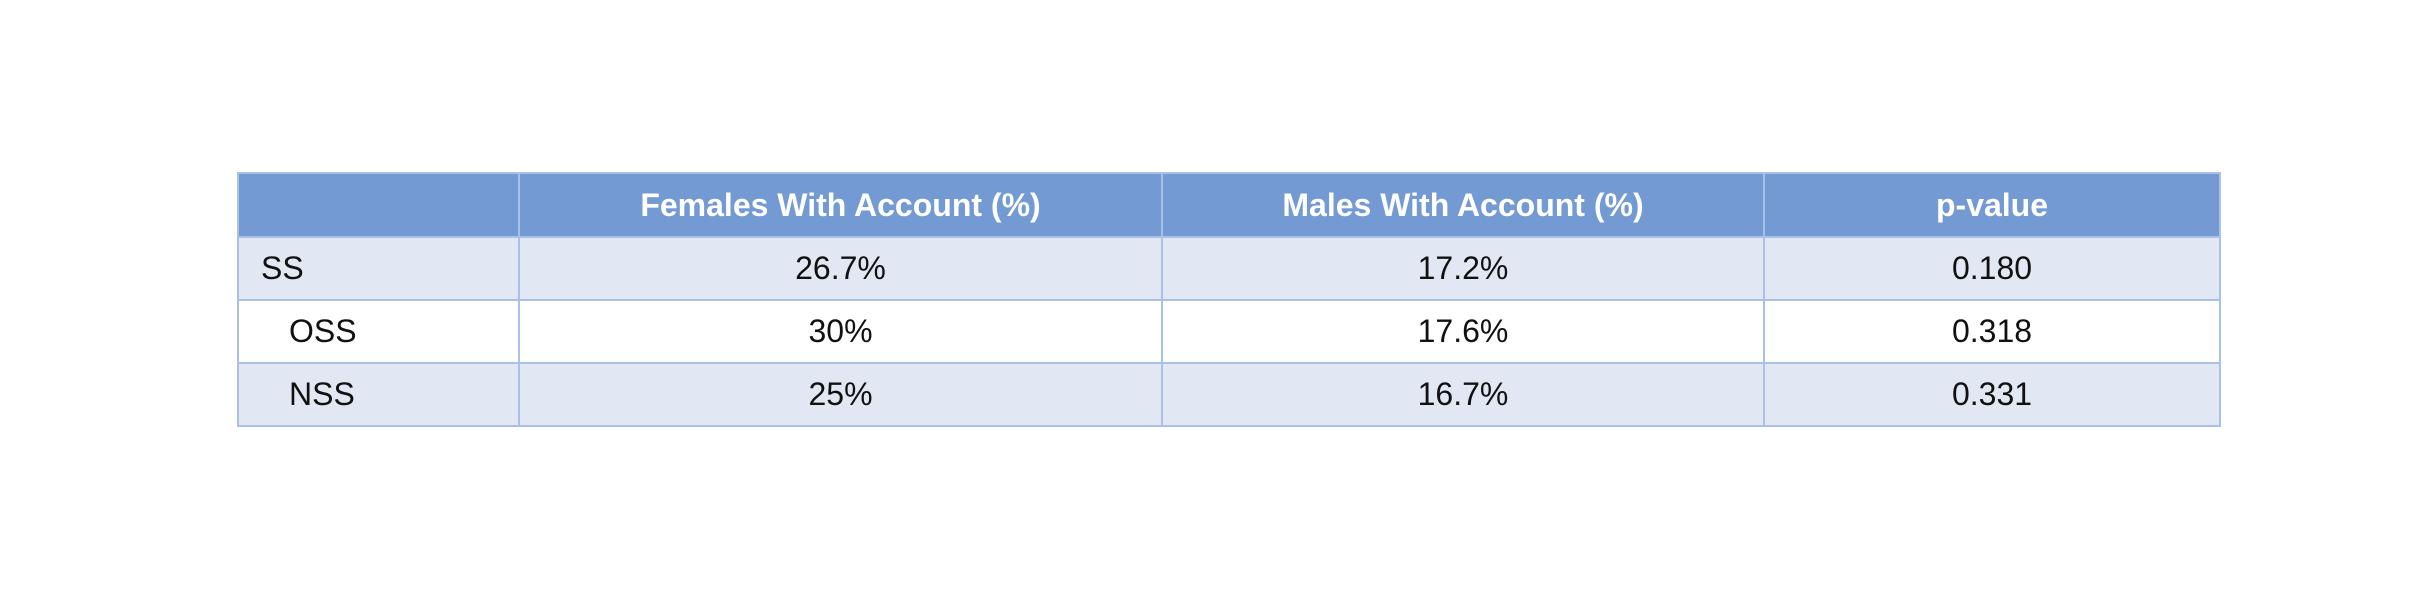 The image size is (2418, 598). What do you see at coordinates (1992, 331) in the screenshot?
I see `p-value: 0.318` at bounding box center [1992, 331].